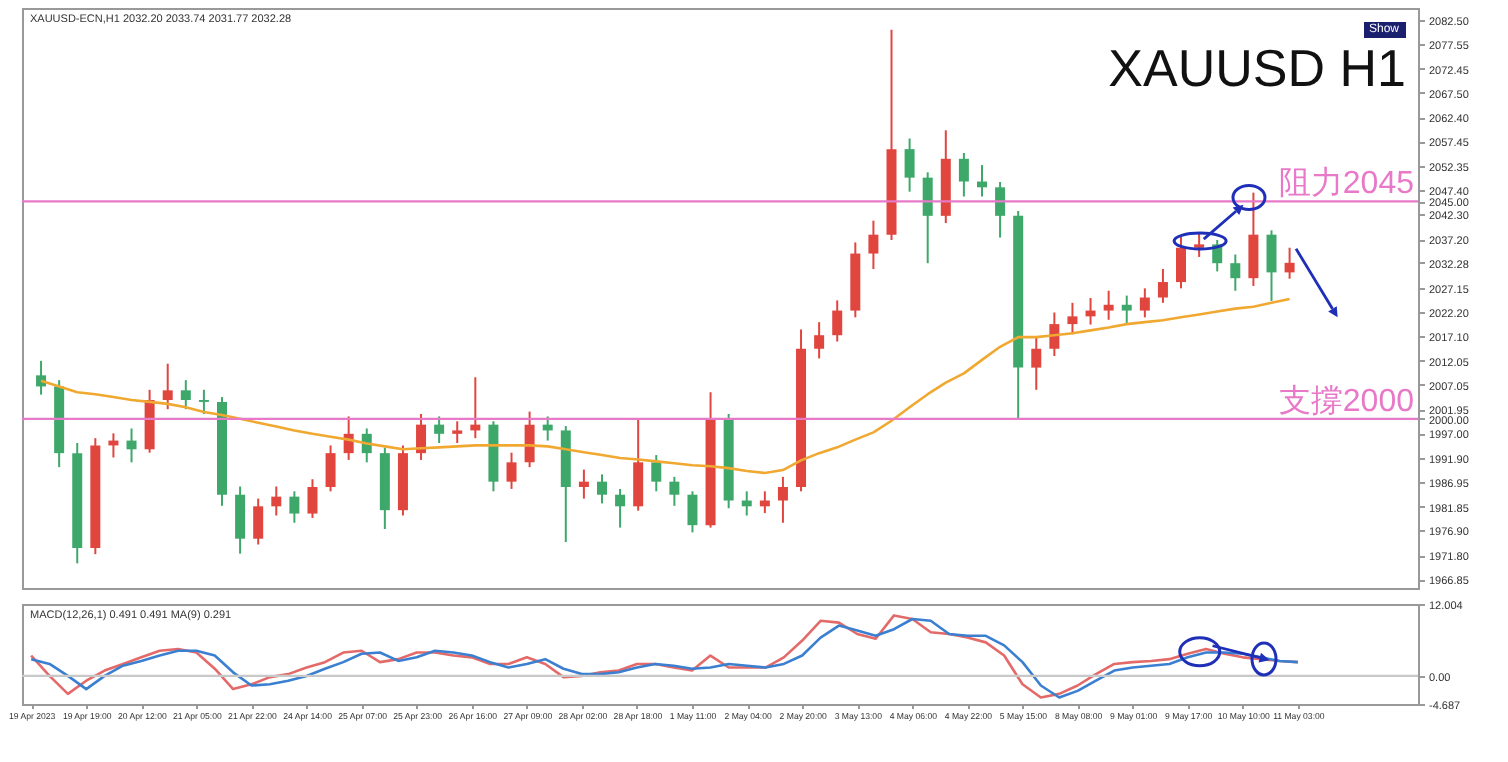 The image size is (1508, 762). I want to click on ref-line-label: 阻力2045, so click(1346, 183).